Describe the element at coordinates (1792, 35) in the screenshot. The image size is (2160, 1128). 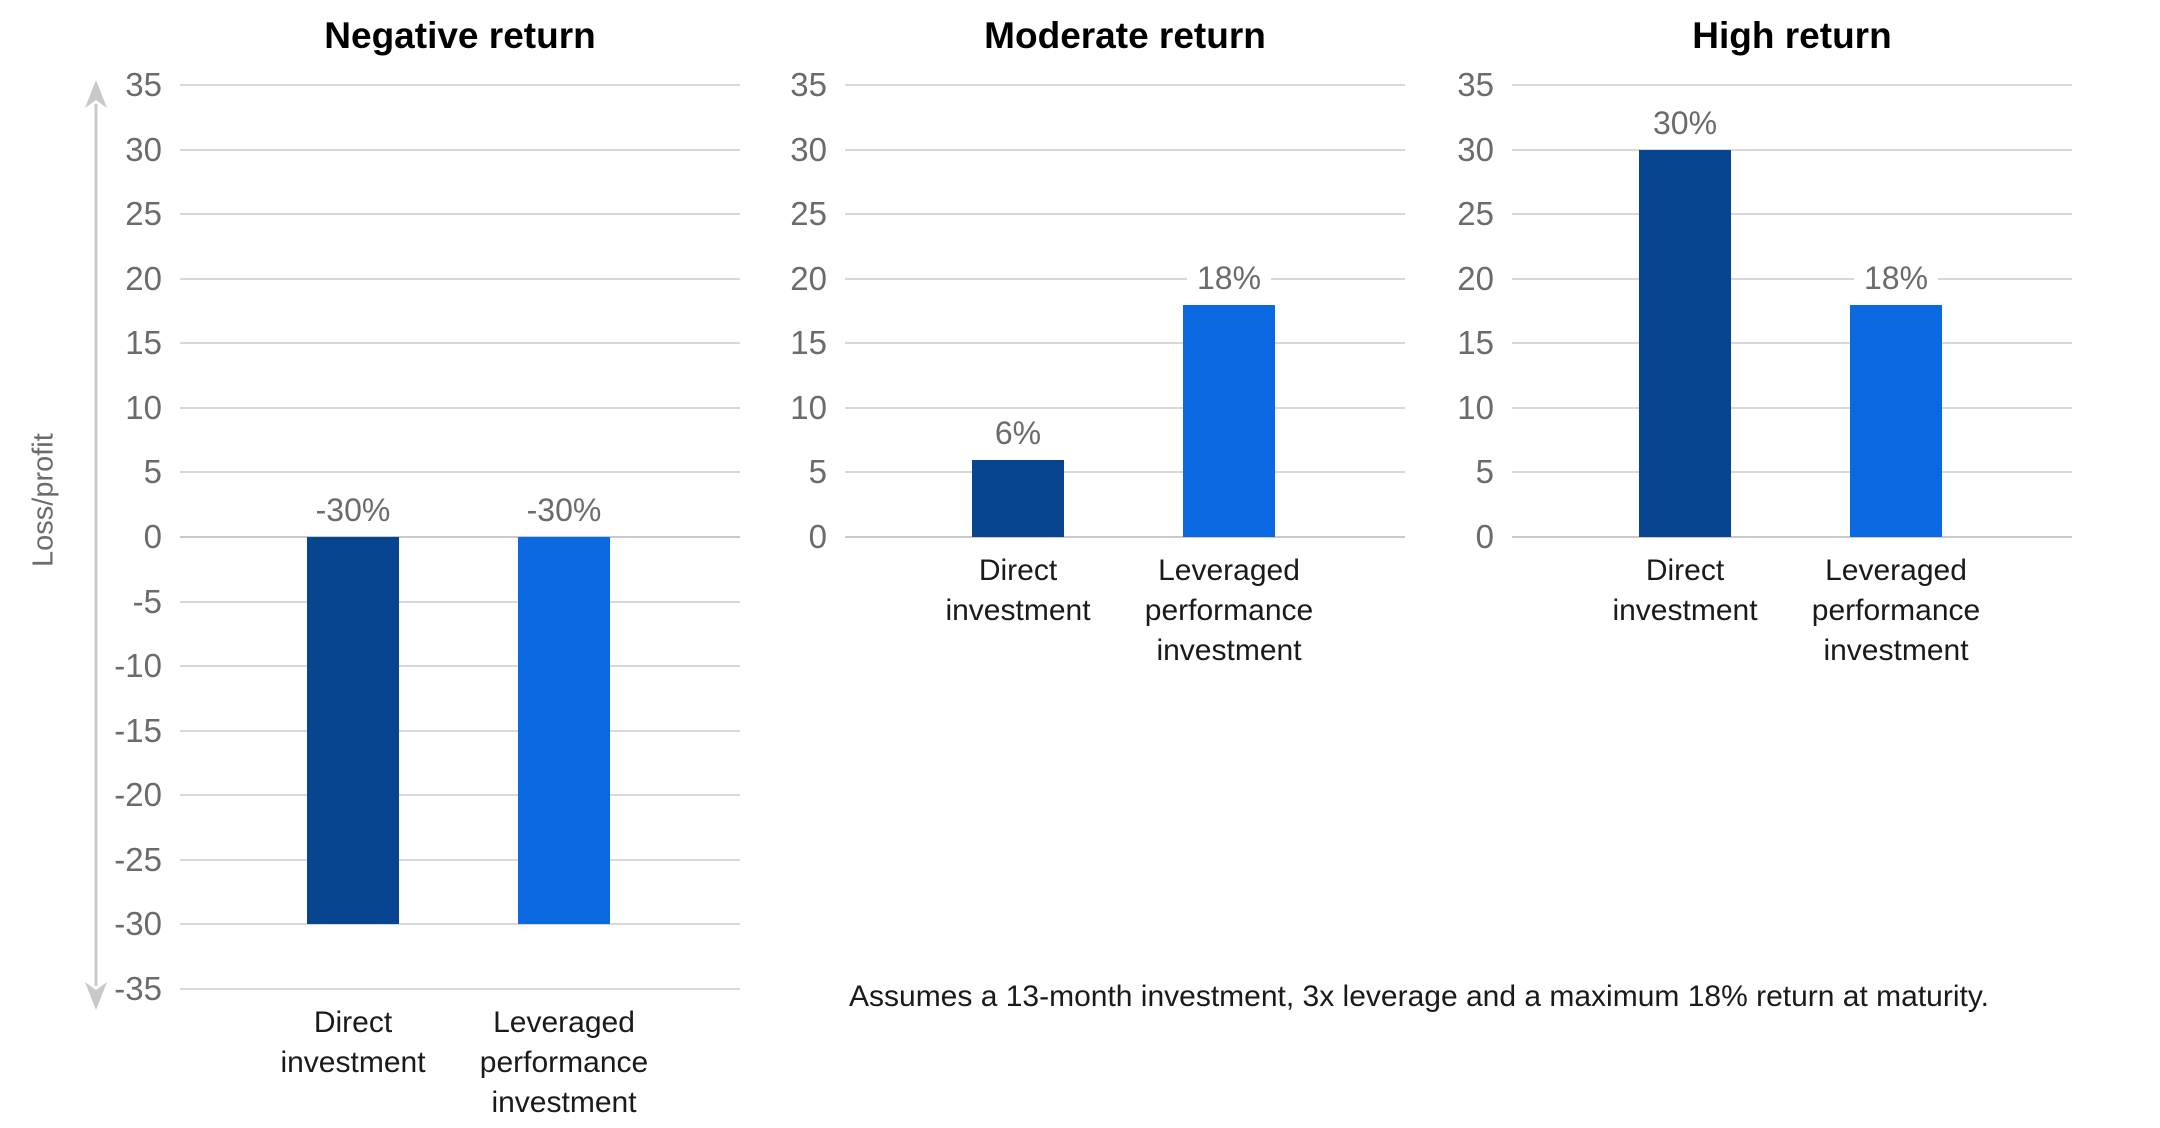
I see `panel-title-high-return: High return` at that location.